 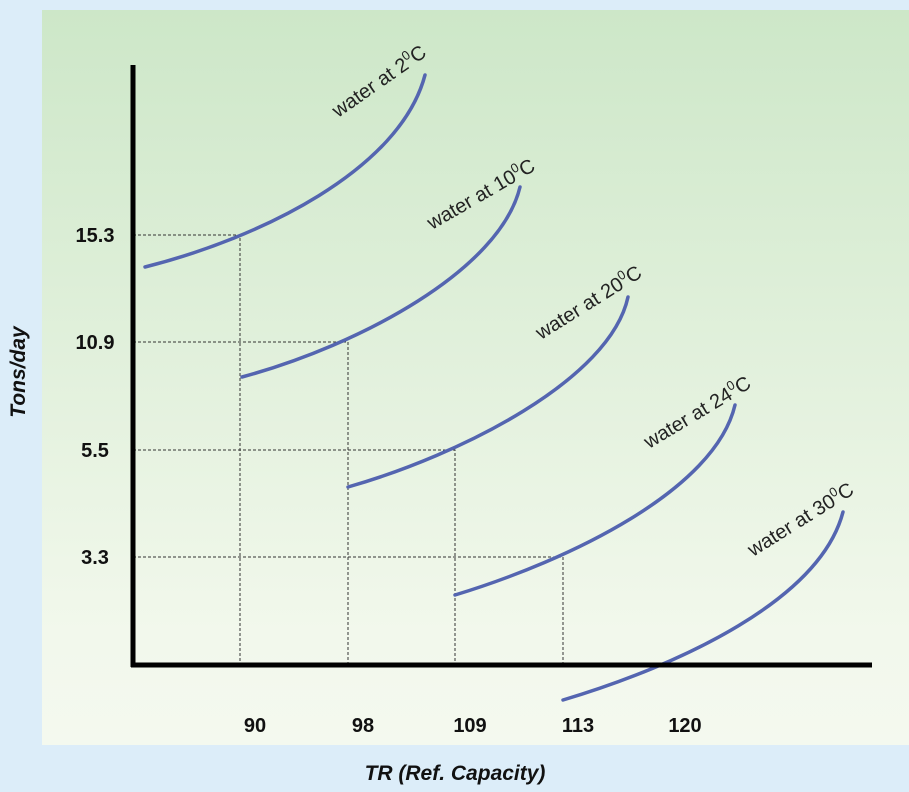 What do you see at coordinates (95, 236) in the screenshot?
I see `y-tick-label: 15.3` at bounding box center [95, 236].